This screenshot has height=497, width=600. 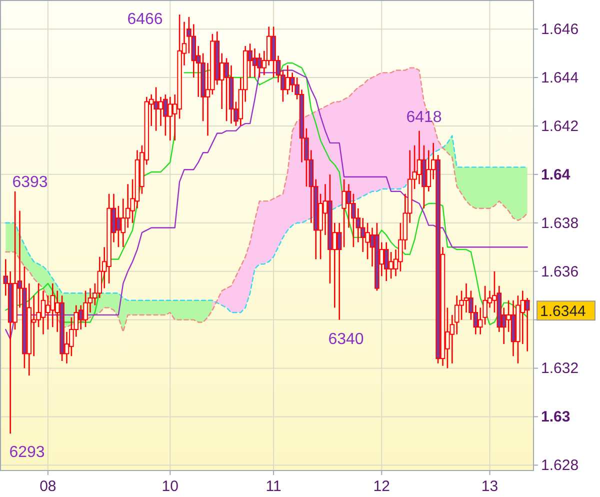 What do you see at coordinates (381, 486) in the screenshot?
I see `x-tick-label: 12` at bounding box center [381, 486].